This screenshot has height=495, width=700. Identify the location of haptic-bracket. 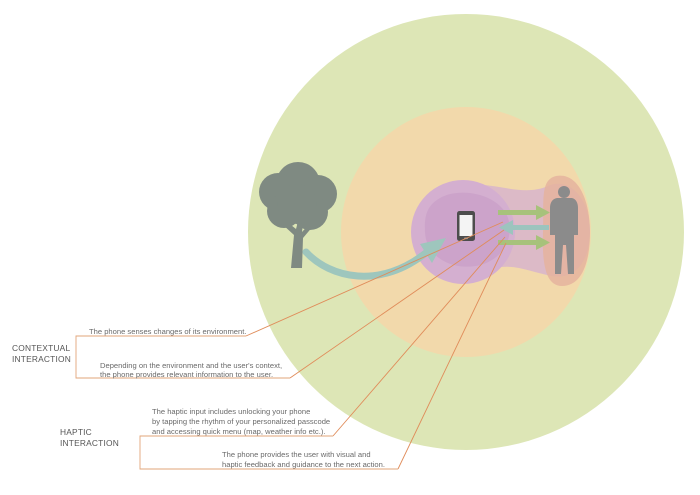
(268, 452).